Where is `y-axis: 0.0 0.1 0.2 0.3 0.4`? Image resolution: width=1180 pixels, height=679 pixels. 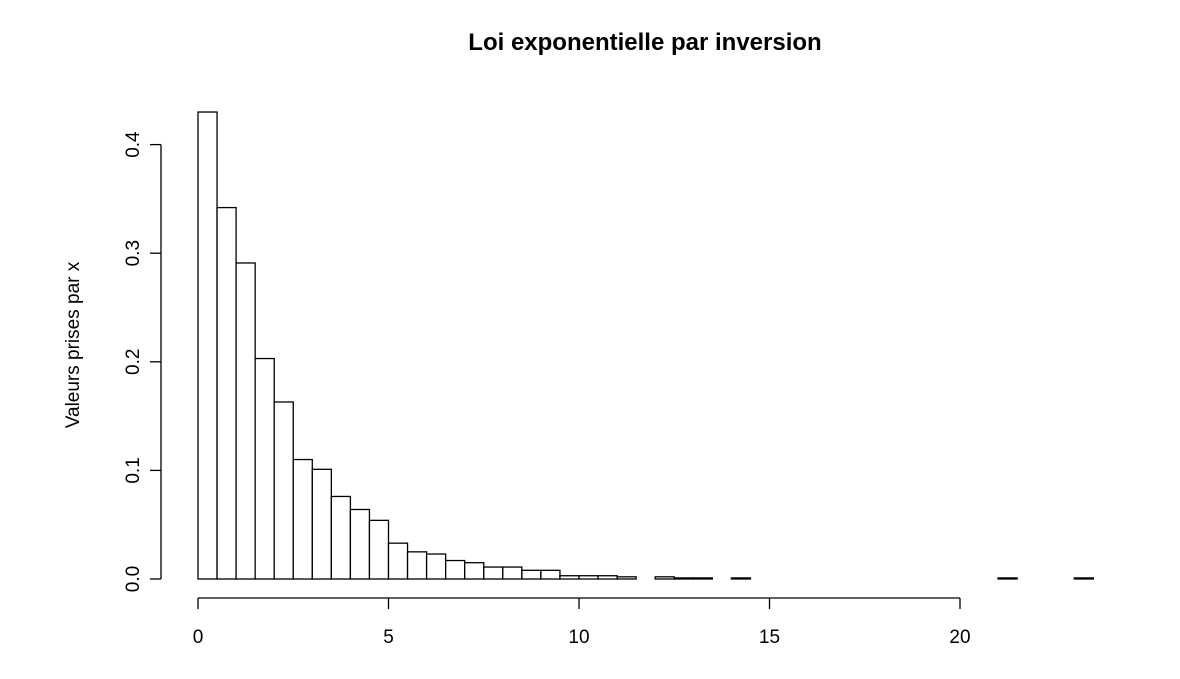 y-axis: 0.0 0.1 0.2 0.3 0.4 is located at coordinates (142, 361).